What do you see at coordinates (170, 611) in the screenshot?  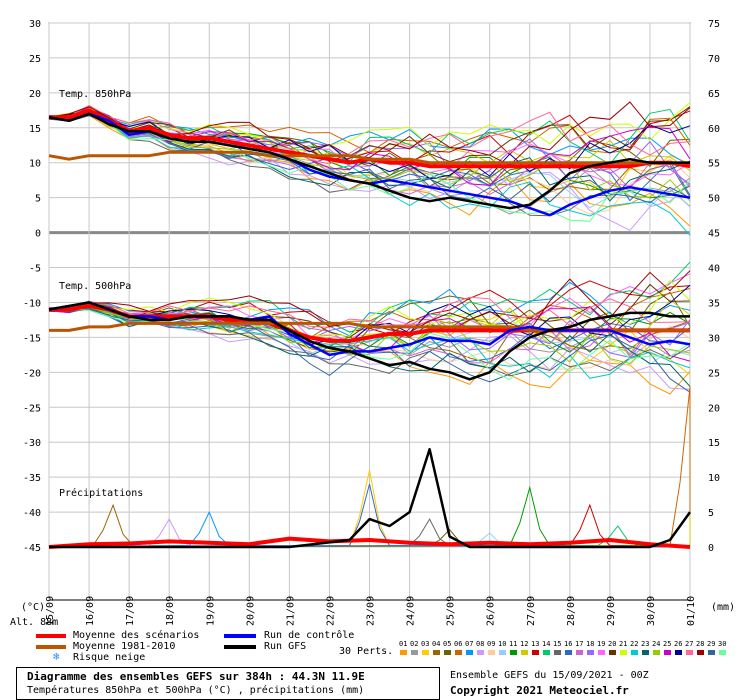 I see `x-tick-label: 18/09` at bounding box center [170, 611].